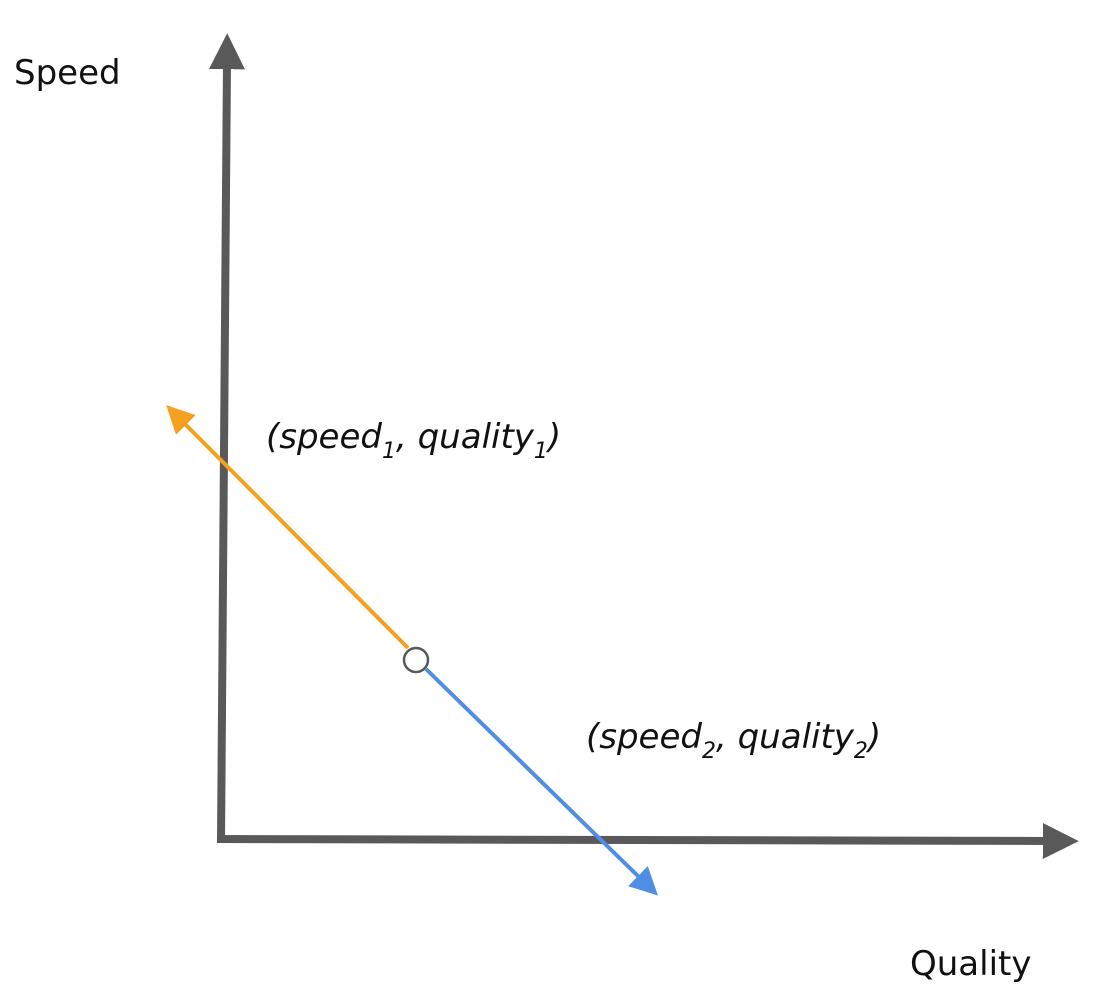 The height and width of the screenshot is (994, 1112). What do you see at coordinates (541, 781) in the screenshot?
I see `blue-arrow` at bounding box center [541, 781].